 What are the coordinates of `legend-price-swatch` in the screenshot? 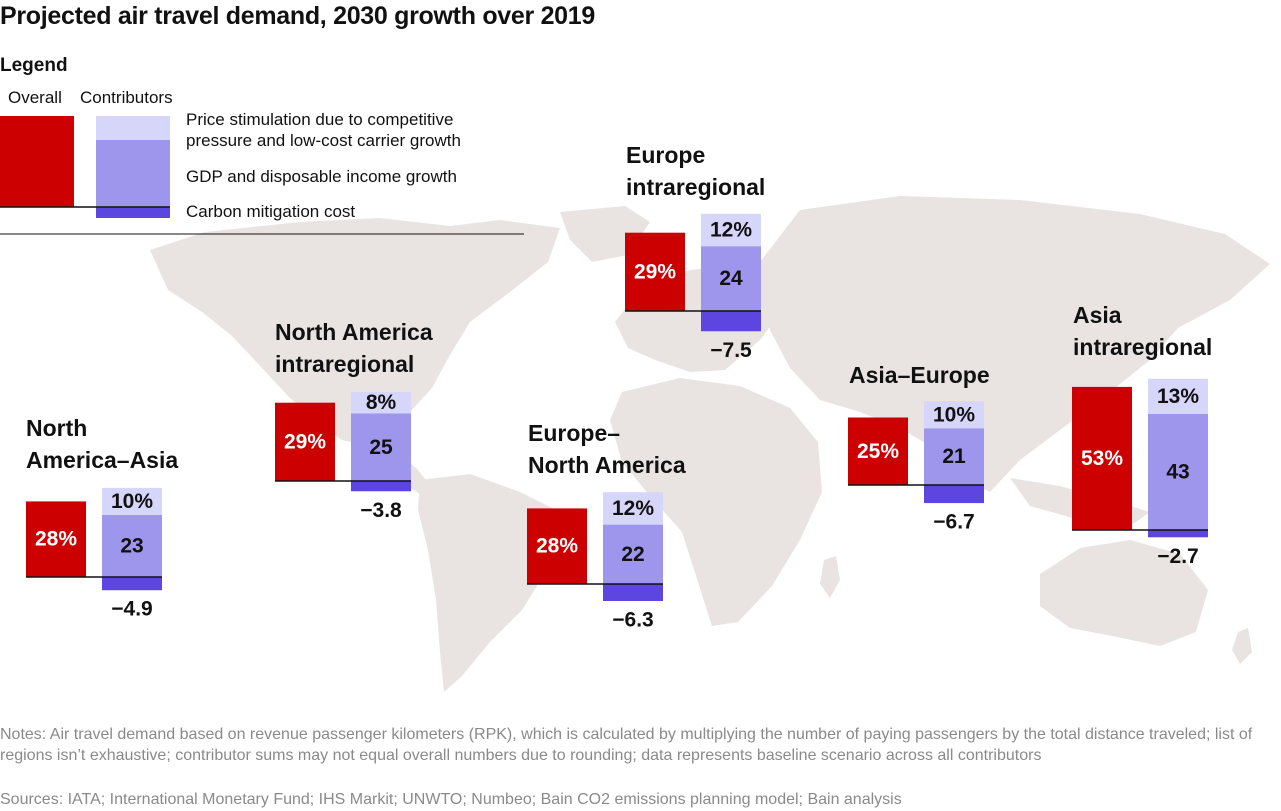 It's located at (133, 128).